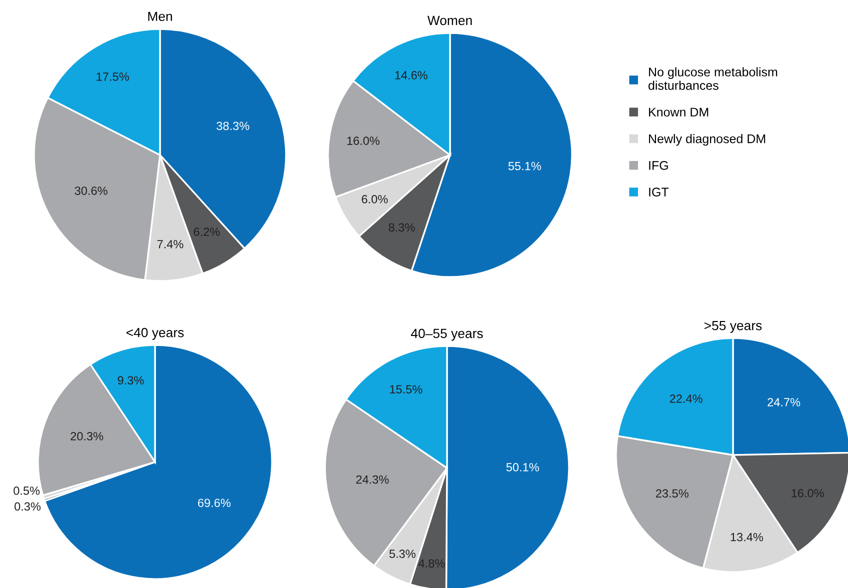 This screenshot has width=848, height=588. What do you see at coordinates (27, 506) in the screenshot?
I see `data-label: 0.3%` at bounding box center [27, 506].